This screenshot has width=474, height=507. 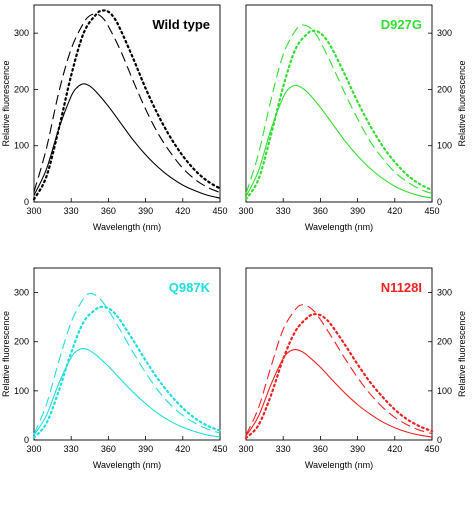 What do you see at coordinates (190, 287) in the screenshot?
I see `panel-title: Q987K` at bounding box center [190, 287].